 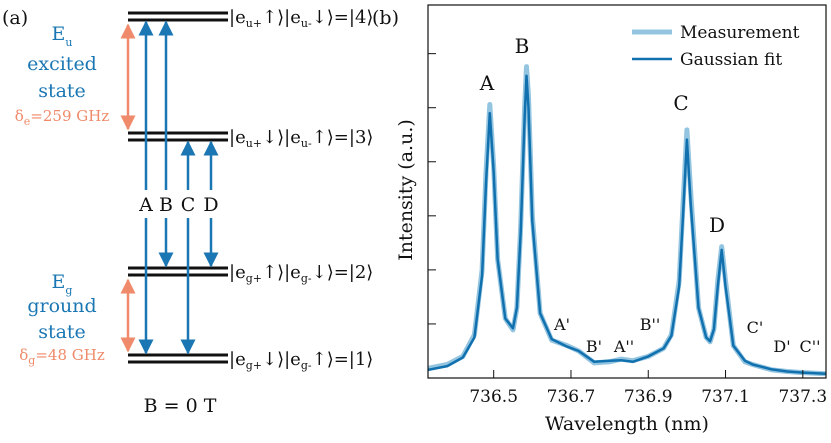 What do you see at coordinates (62, 64) in the screenshot?
I see `excited-text: excited` at bounding box center [62, 64].